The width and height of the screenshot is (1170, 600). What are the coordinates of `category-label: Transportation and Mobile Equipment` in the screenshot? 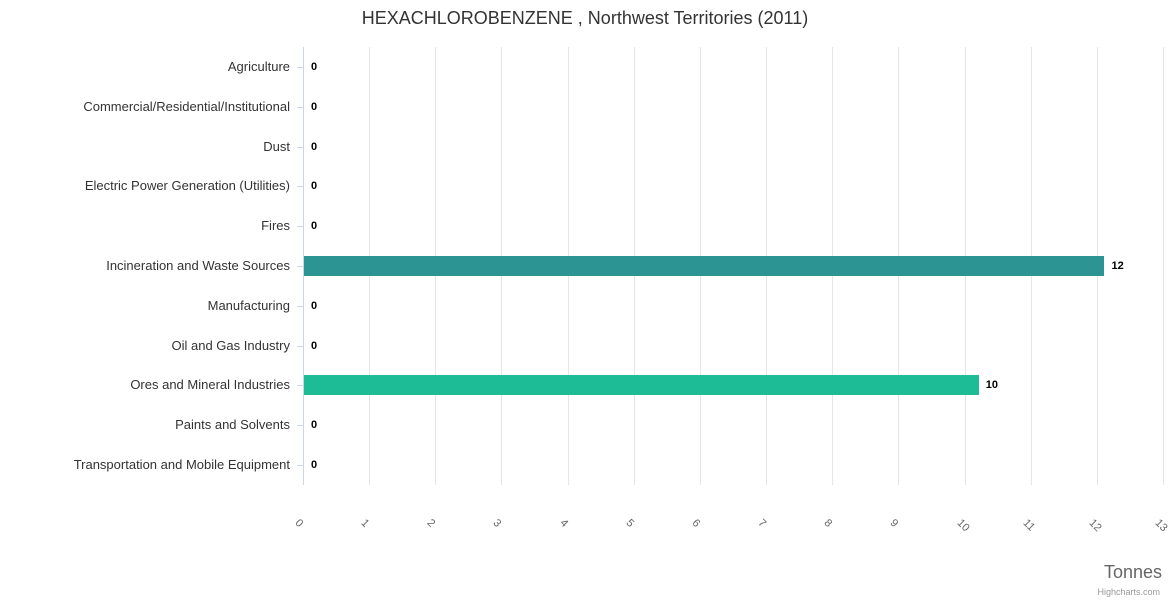 It's located at (181, 465).